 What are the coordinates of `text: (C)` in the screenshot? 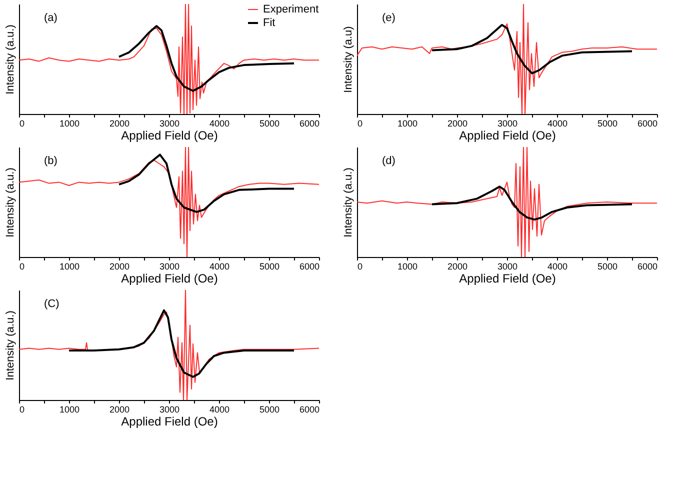 It's located at (52, 304).